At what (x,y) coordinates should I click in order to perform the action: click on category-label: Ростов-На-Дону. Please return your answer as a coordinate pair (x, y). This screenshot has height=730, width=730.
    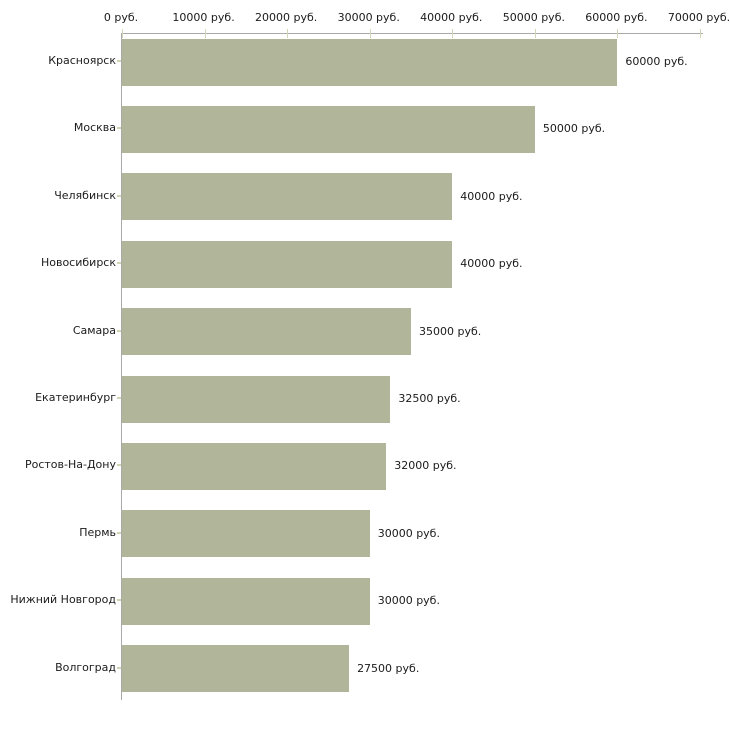
    Looking at the image, I should click on (70, 465).